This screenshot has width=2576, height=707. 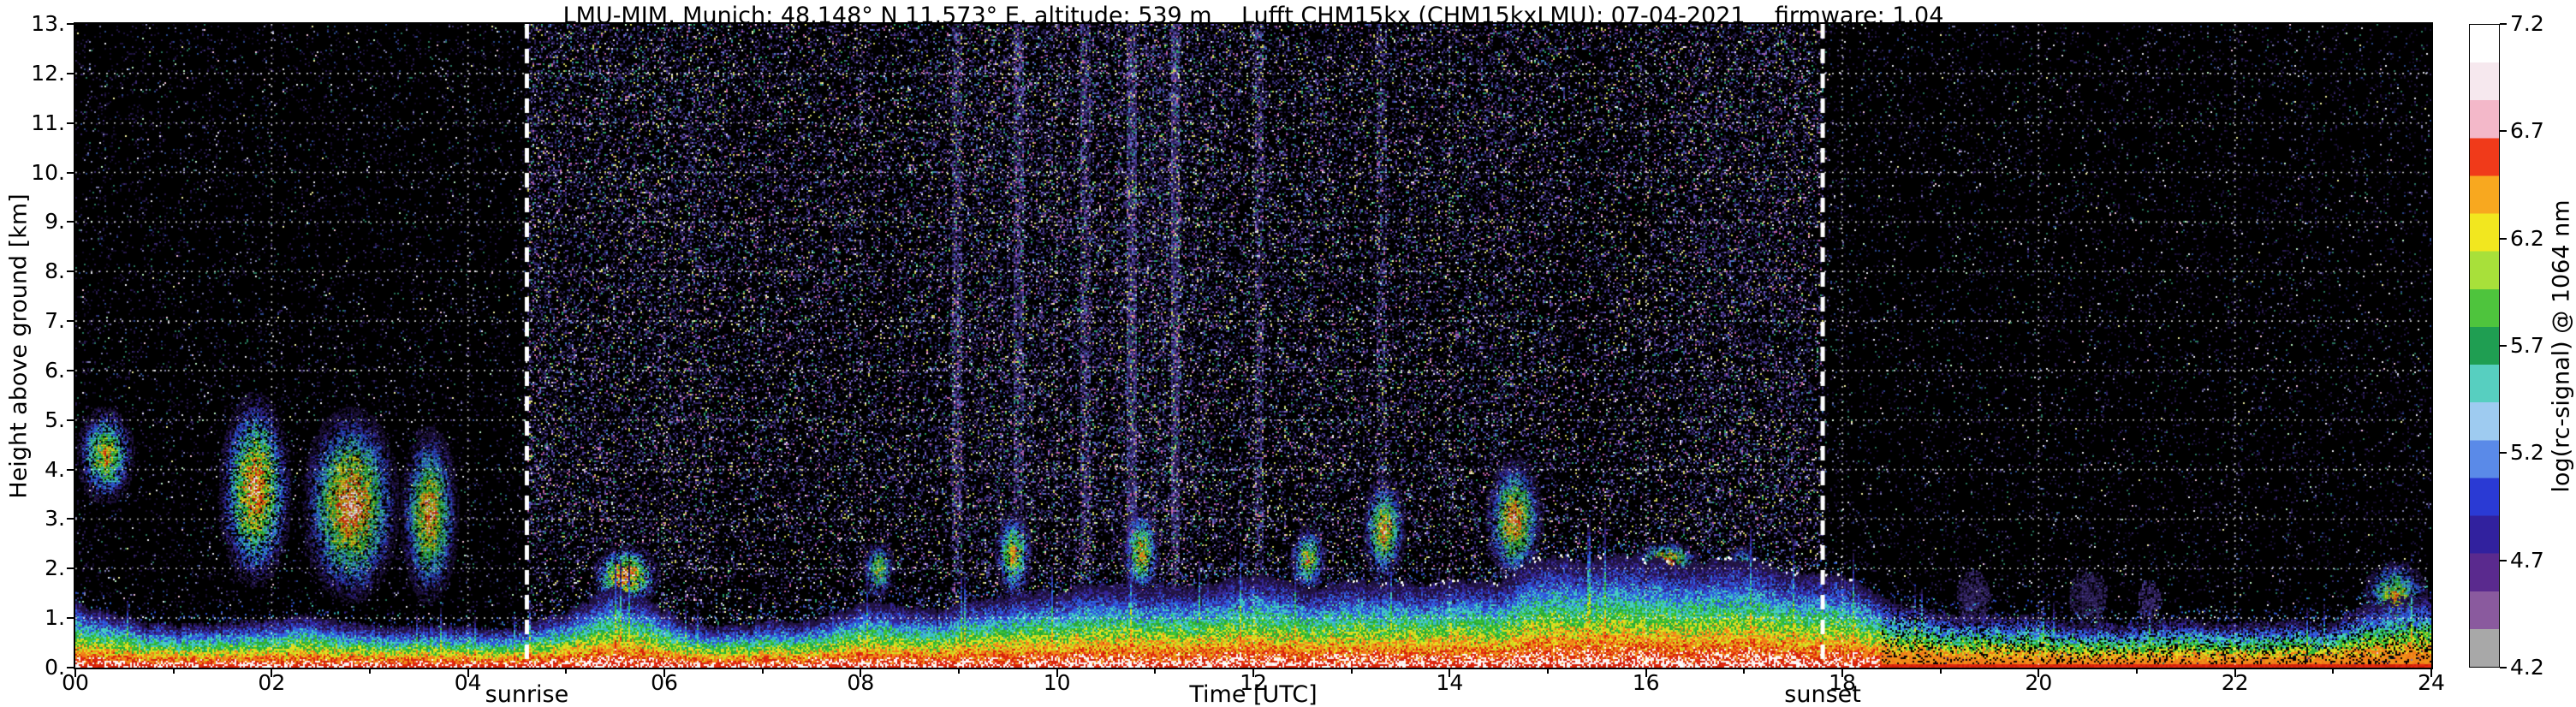 What do you see at coordinates (1450, 682) in the screenshot?
I see `x-tick-label: 14` at bounding box center [1450, 682].